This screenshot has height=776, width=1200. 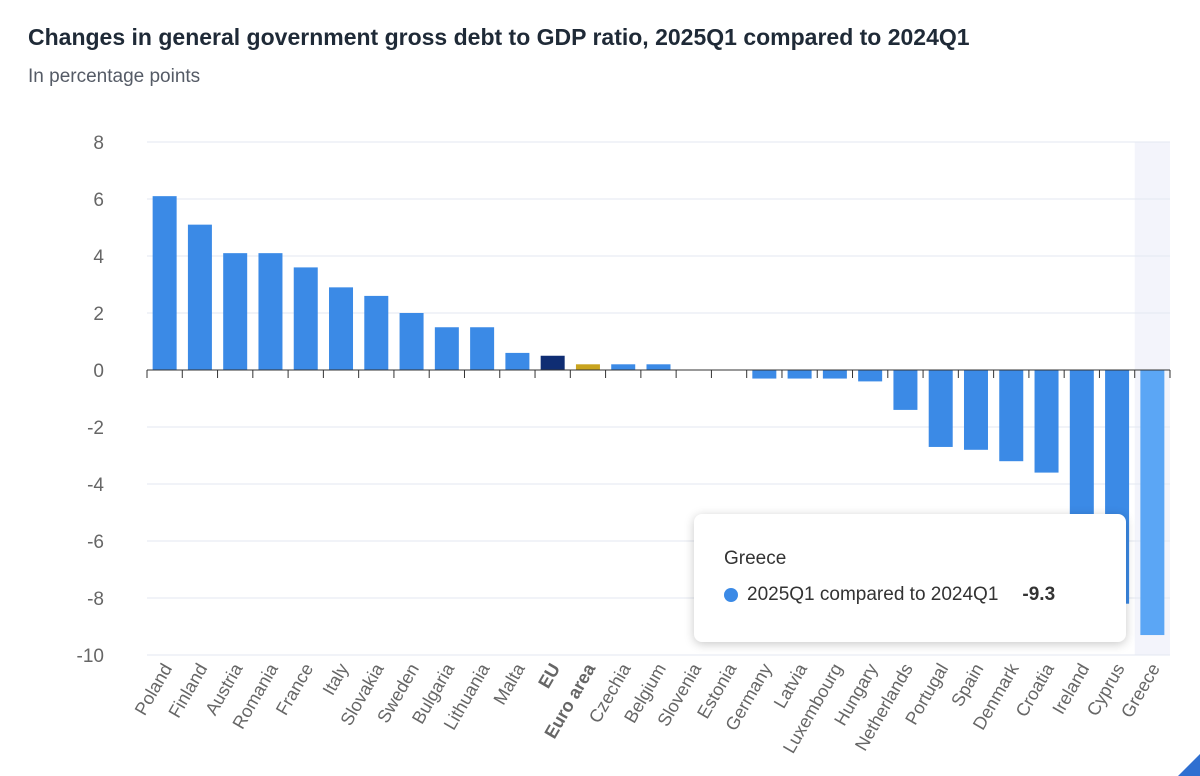 What do you see at coordinates (905, 390) in the screenshot?
I see `bar-netherlands` at bounding box center [905, 390].